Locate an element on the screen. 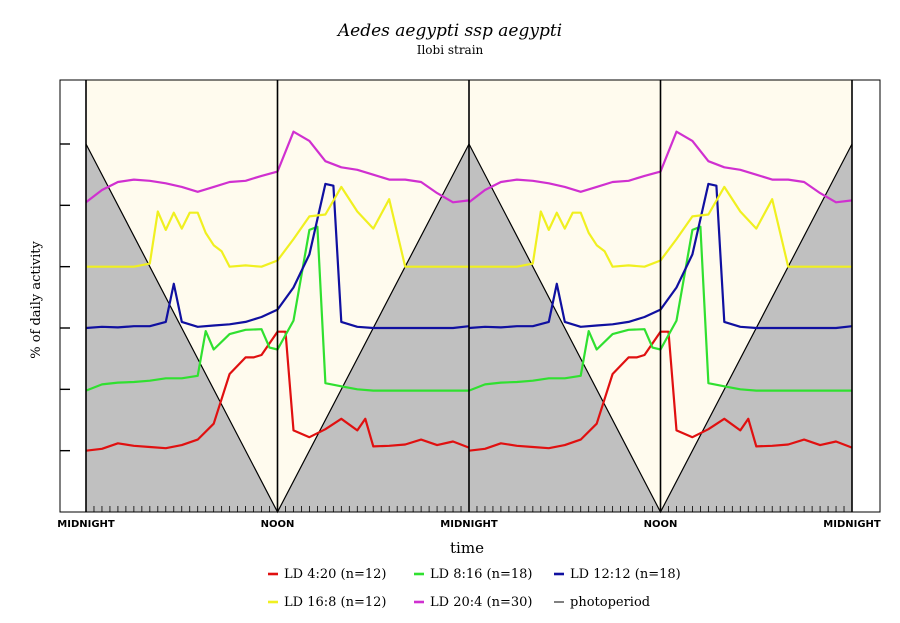  legend-label-4: LD 16:8 (n=12) is located at coordinates (335, 602).